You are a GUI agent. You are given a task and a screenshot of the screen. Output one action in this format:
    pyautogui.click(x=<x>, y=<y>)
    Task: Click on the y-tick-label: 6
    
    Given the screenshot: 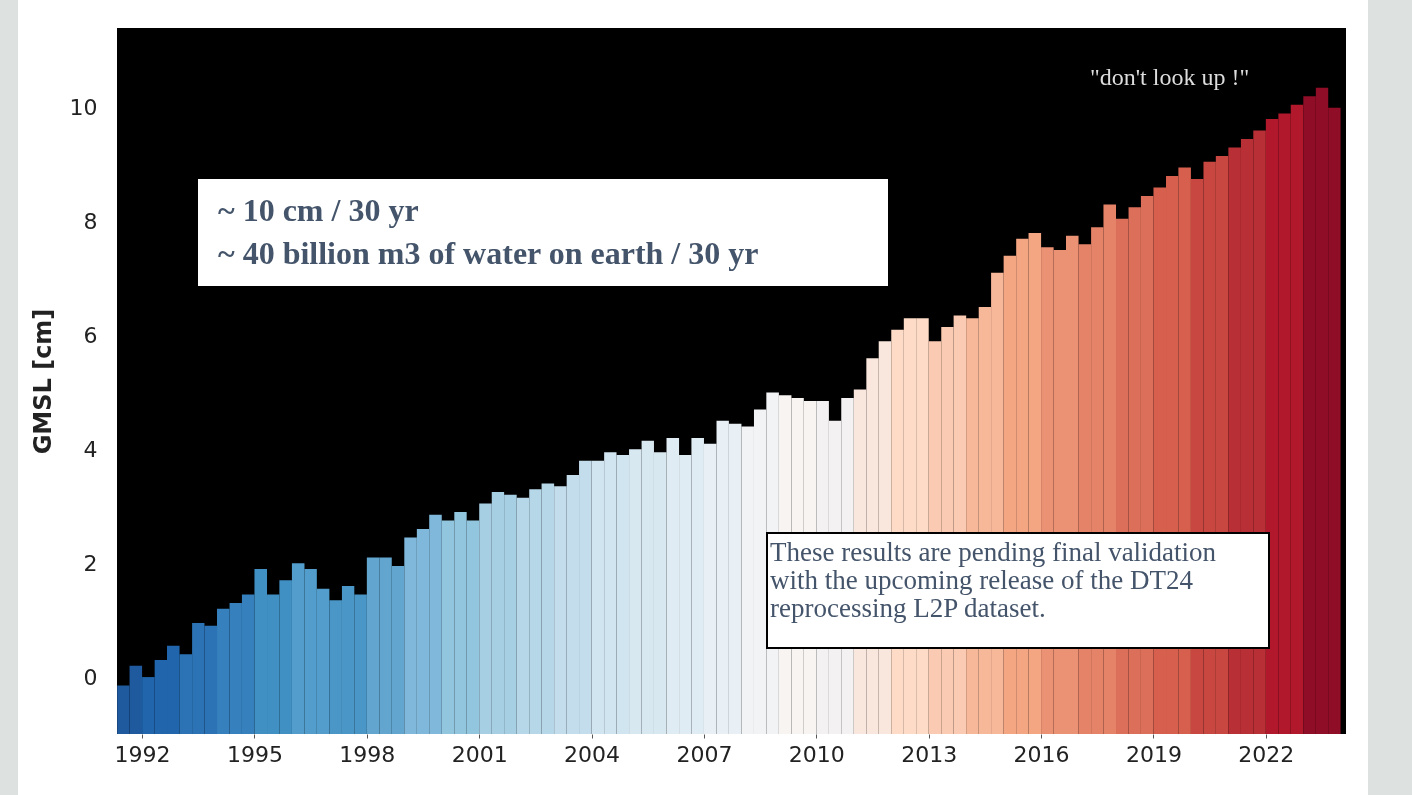 What is the action you would take?
    pyautogui.click(x=90, y=335)
    